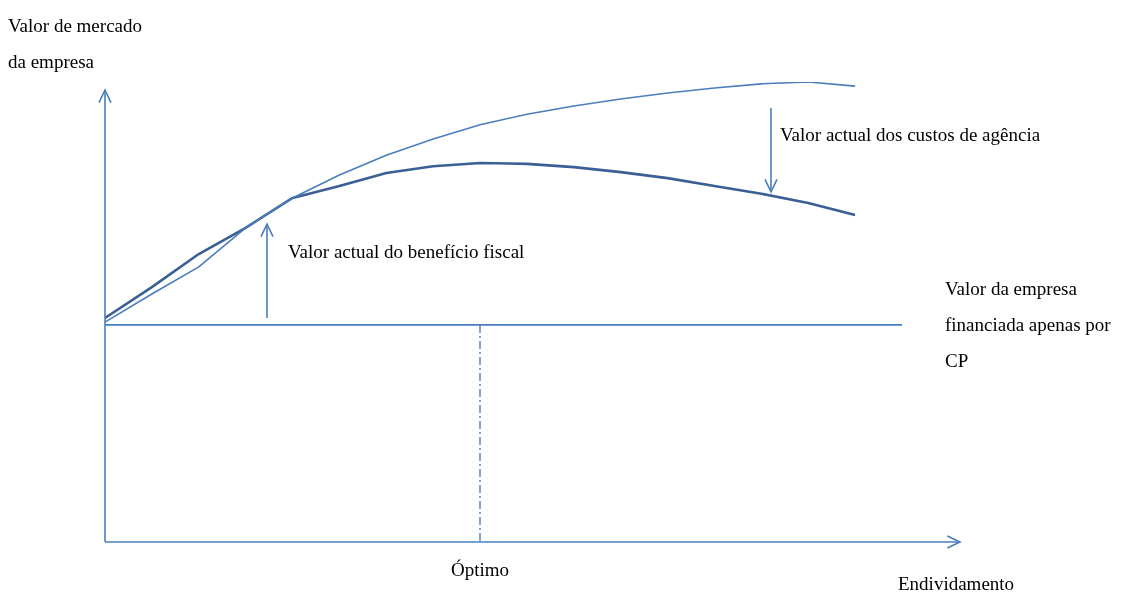 This screenshot has height=595, width=1139. What do you see at coordinates (480, 570) in the screenshot?
I see `text: Óptimo` at bounding box center [480, 570].